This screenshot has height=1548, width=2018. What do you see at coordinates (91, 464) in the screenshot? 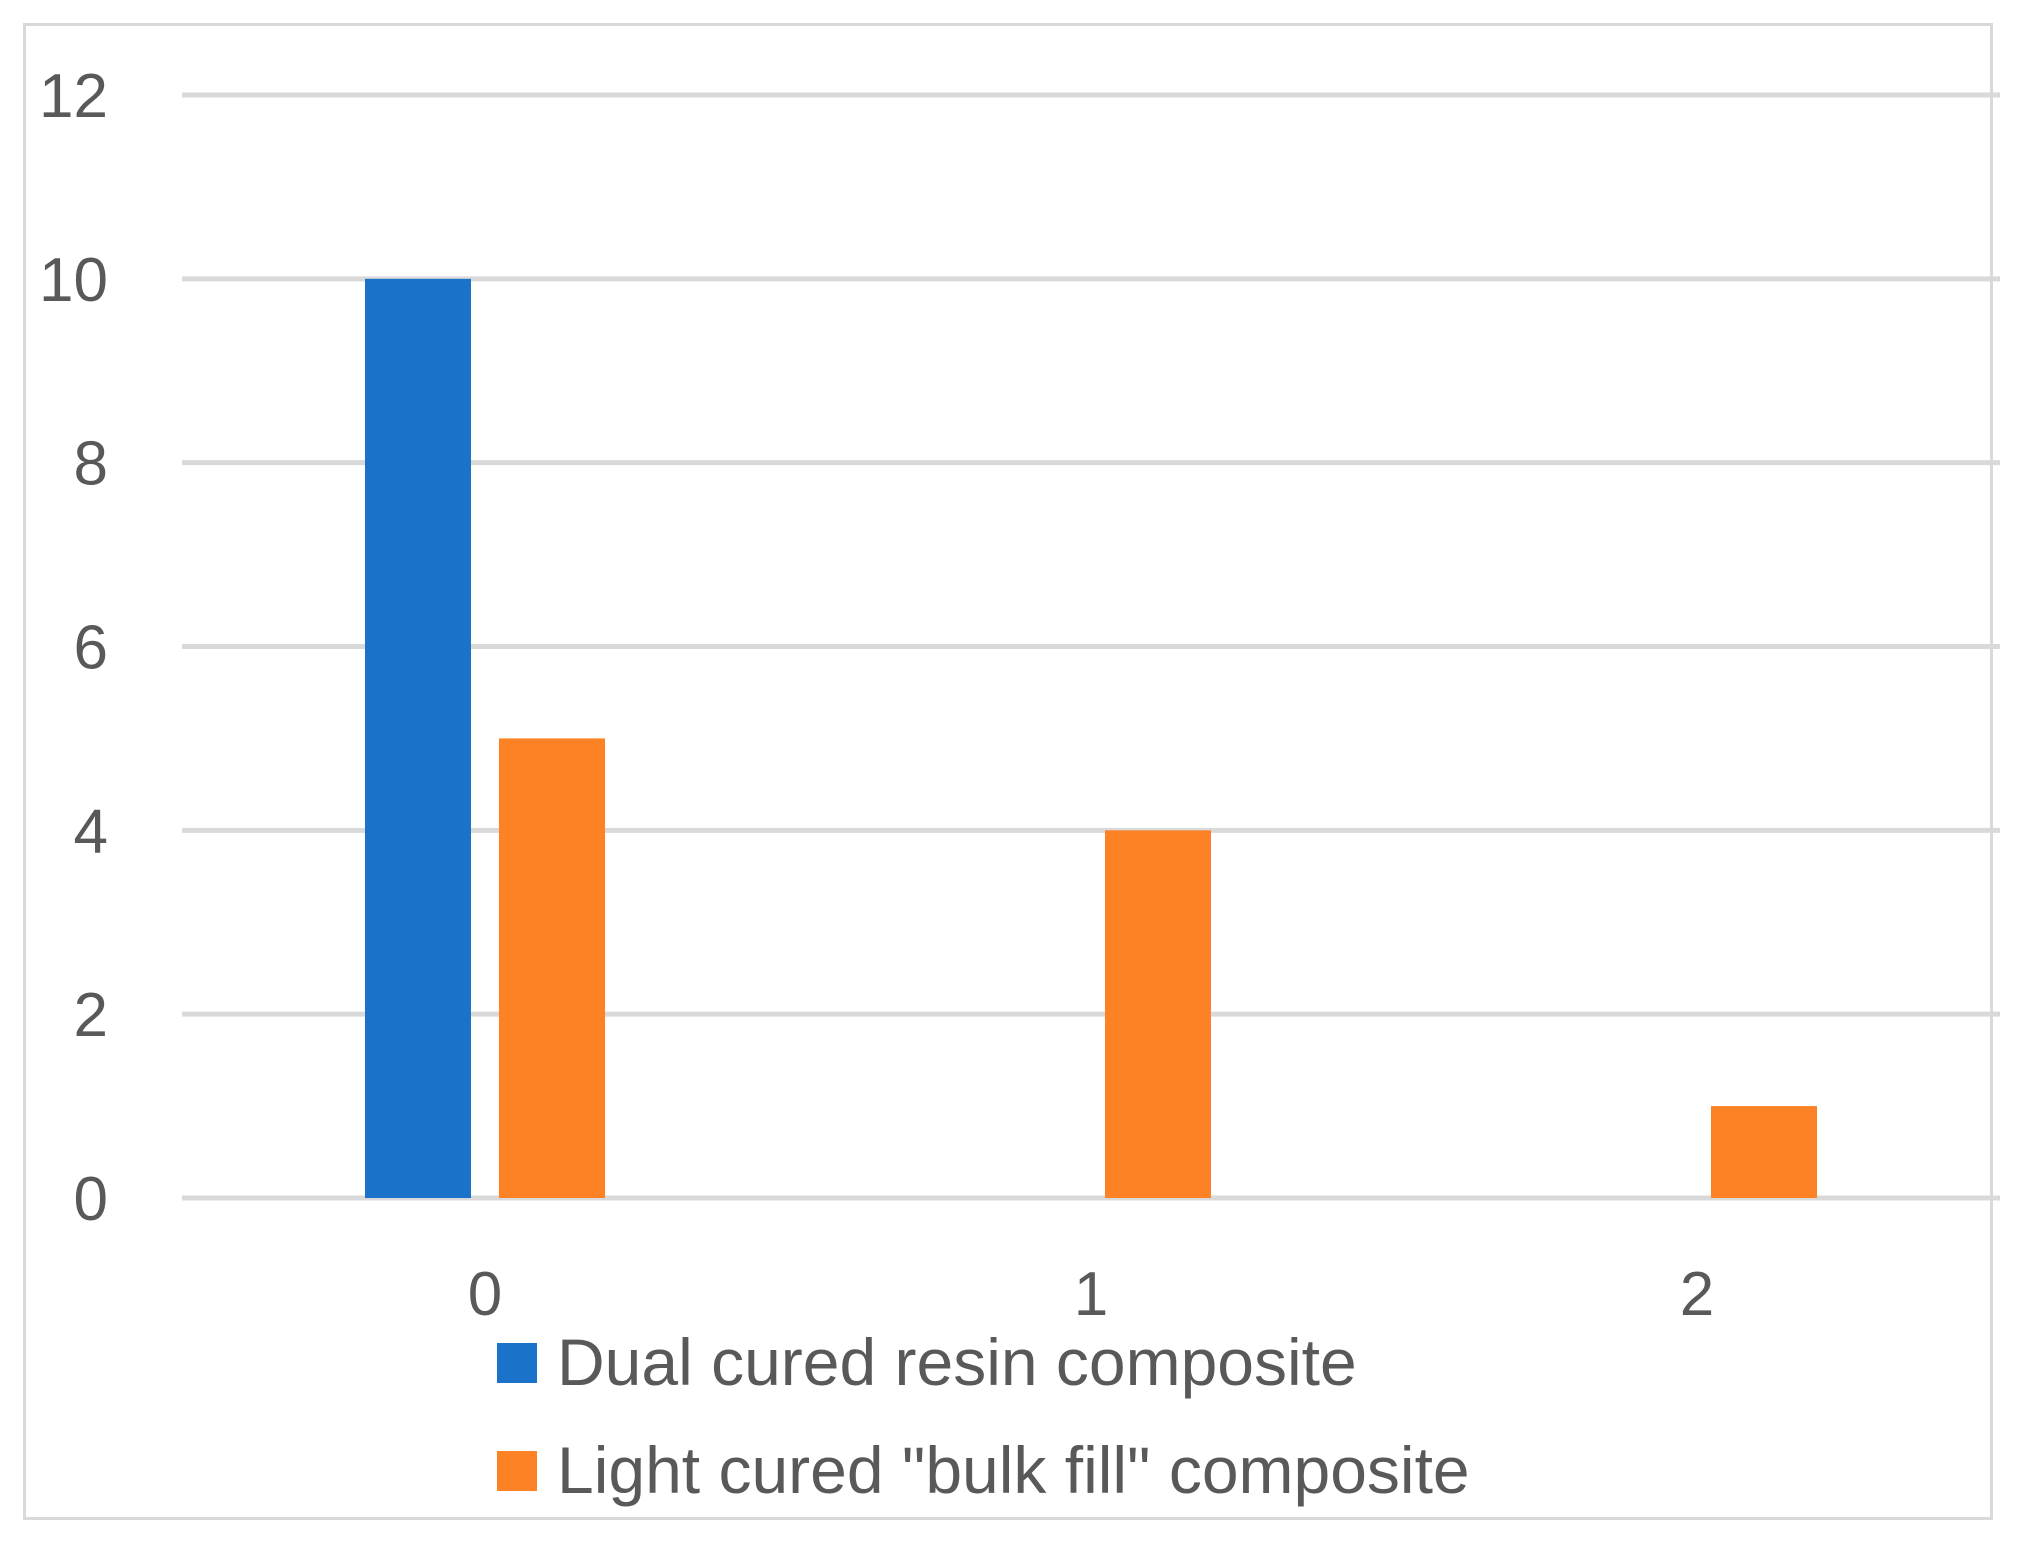
I see `y-tick-label-8: 8` at bounding box center [91, 464].